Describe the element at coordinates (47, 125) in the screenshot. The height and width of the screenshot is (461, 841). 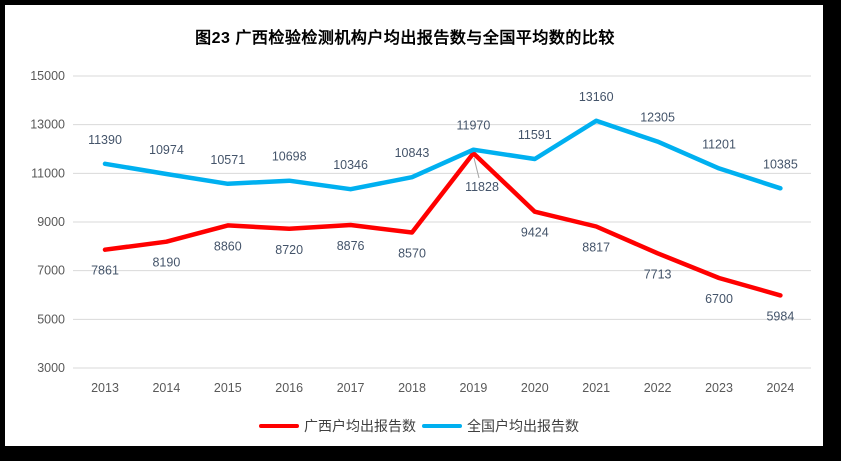
I see `y-axis-tick-label: 13000` at that location.